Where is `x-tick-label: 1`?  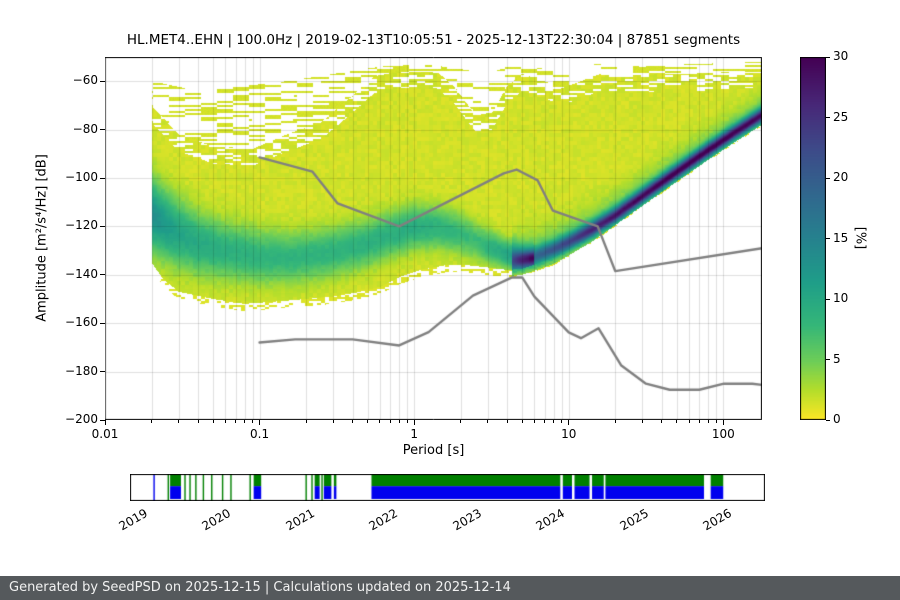
x-tick-label: 1 is located at coordinates (414, 434).